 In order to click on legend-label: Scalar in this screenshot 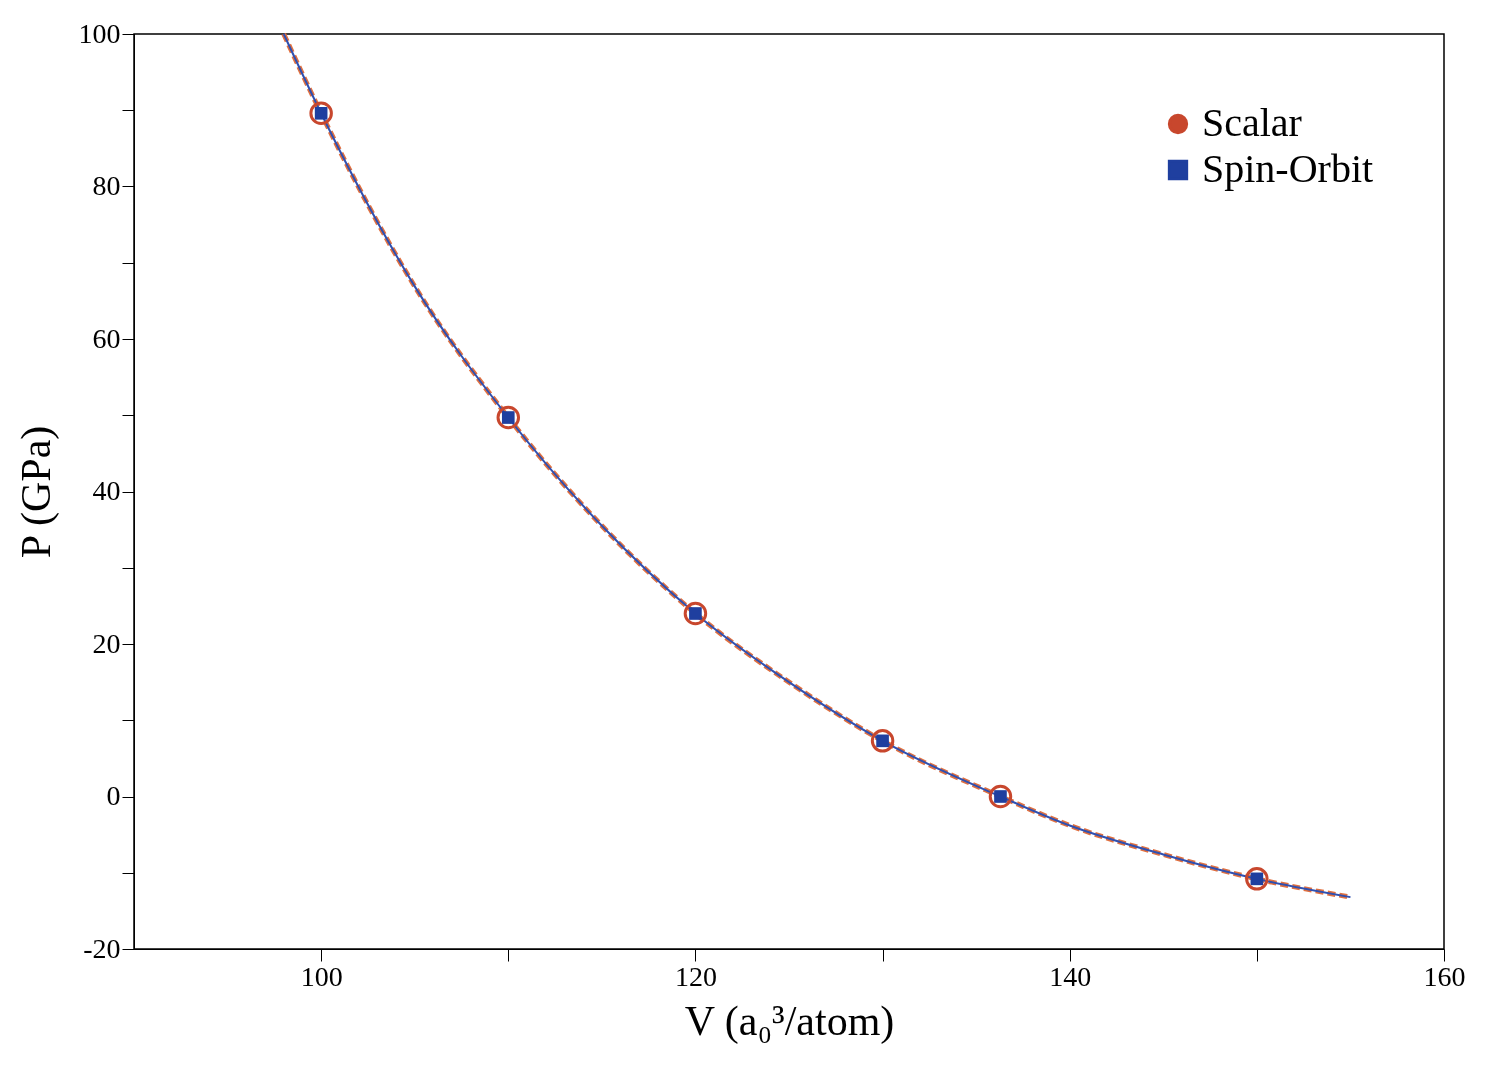, I will do `click(1252, 122)`.